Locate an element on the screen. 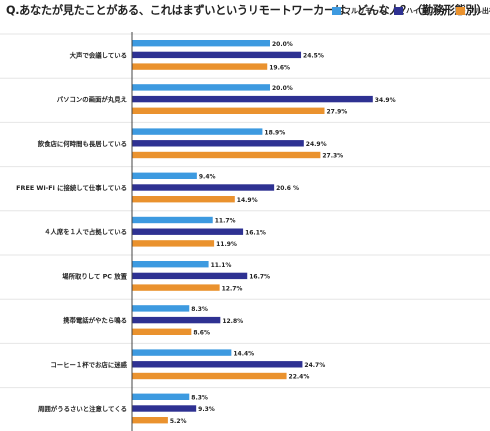 This screenshot has width=490, height=431. legend-item-hybrid: ハイブリット is located at coordinates (421, 11).